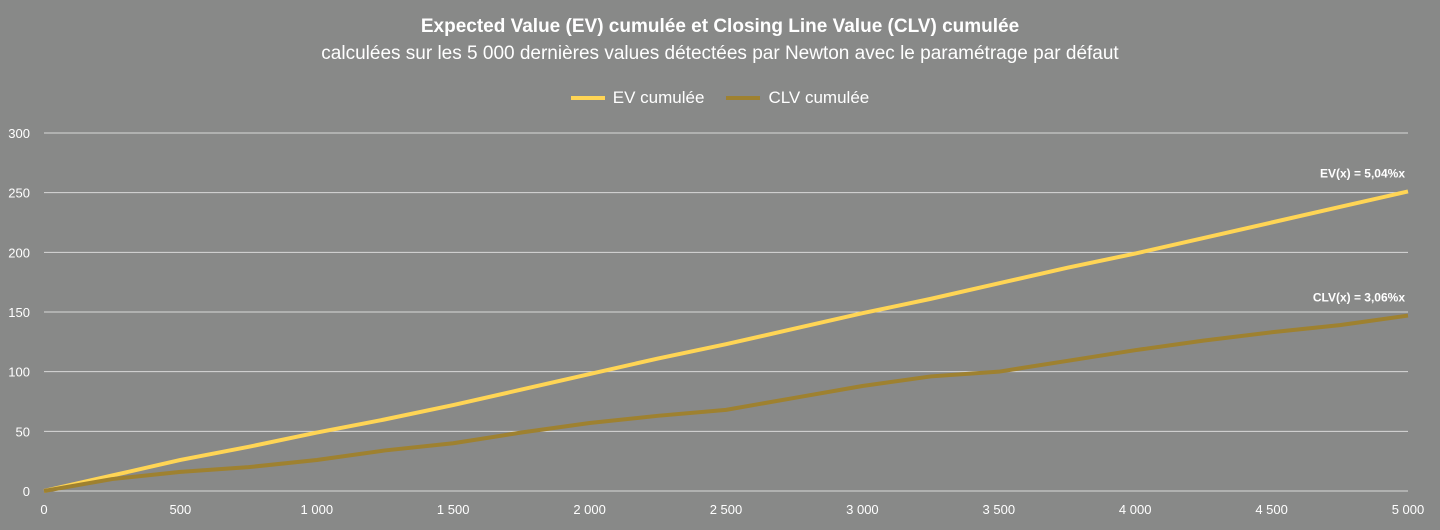 The width and height of the screenshot is (1440, 530). What do you see at coordinates (1271, 509) in the screenshot?
I see `x-tick-label: 4 500` at bounding box center [1271, 509].